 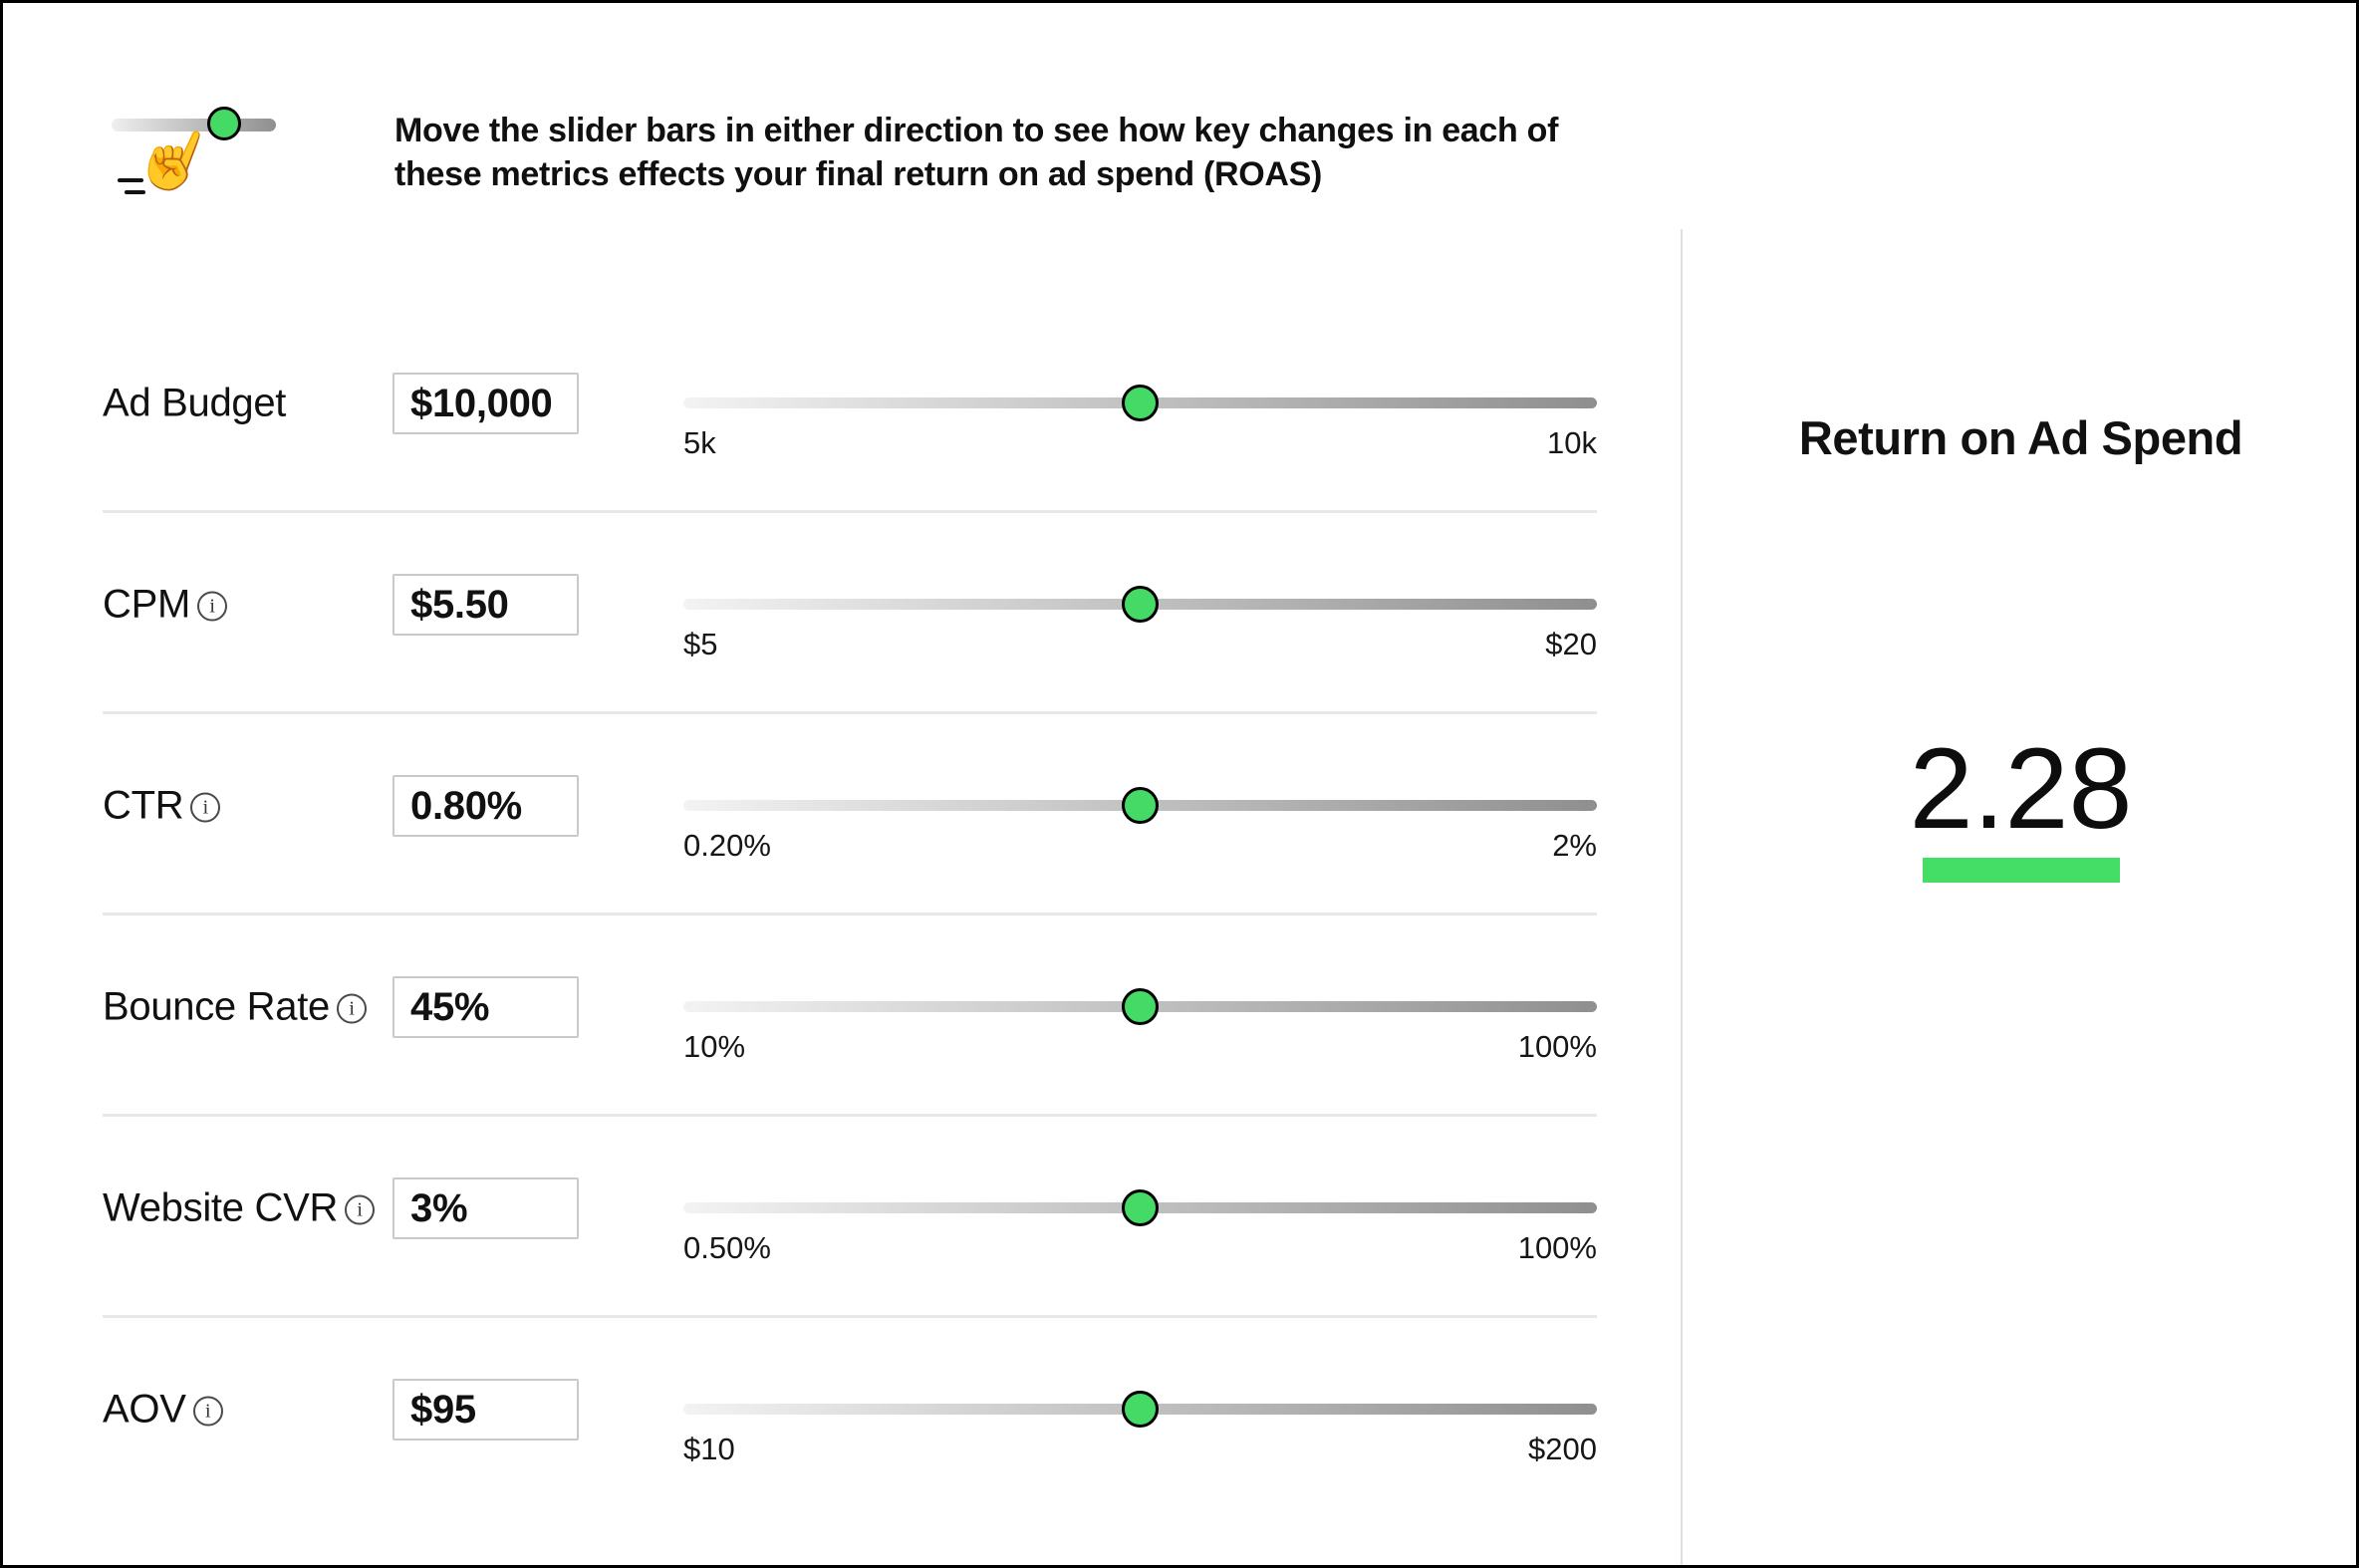 I want to click on info-icon-website-cvr: i, so click(x=361, y=1209).